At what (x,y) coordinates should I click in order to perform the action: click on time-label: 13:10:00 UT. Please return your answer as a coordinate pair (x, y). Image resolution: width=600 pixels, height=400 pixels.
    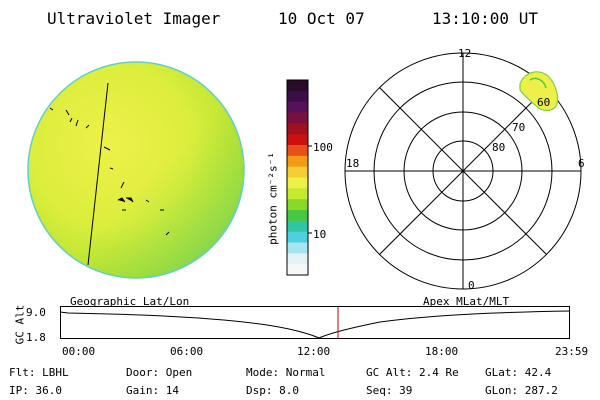
    Looking at the image, I should click on (485, 18).